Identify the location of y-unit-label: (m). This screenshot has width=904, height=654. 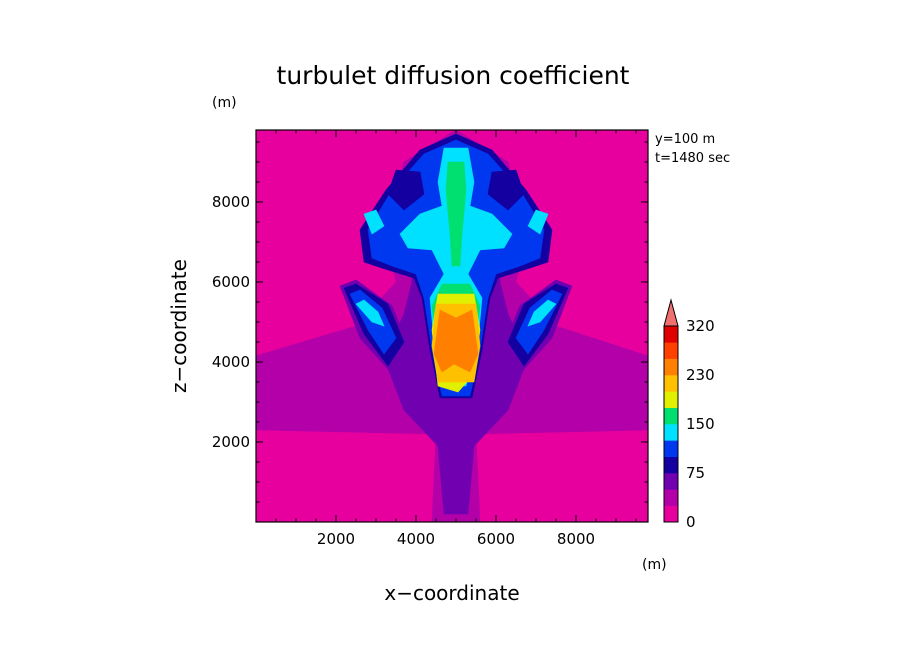
(224, 103).